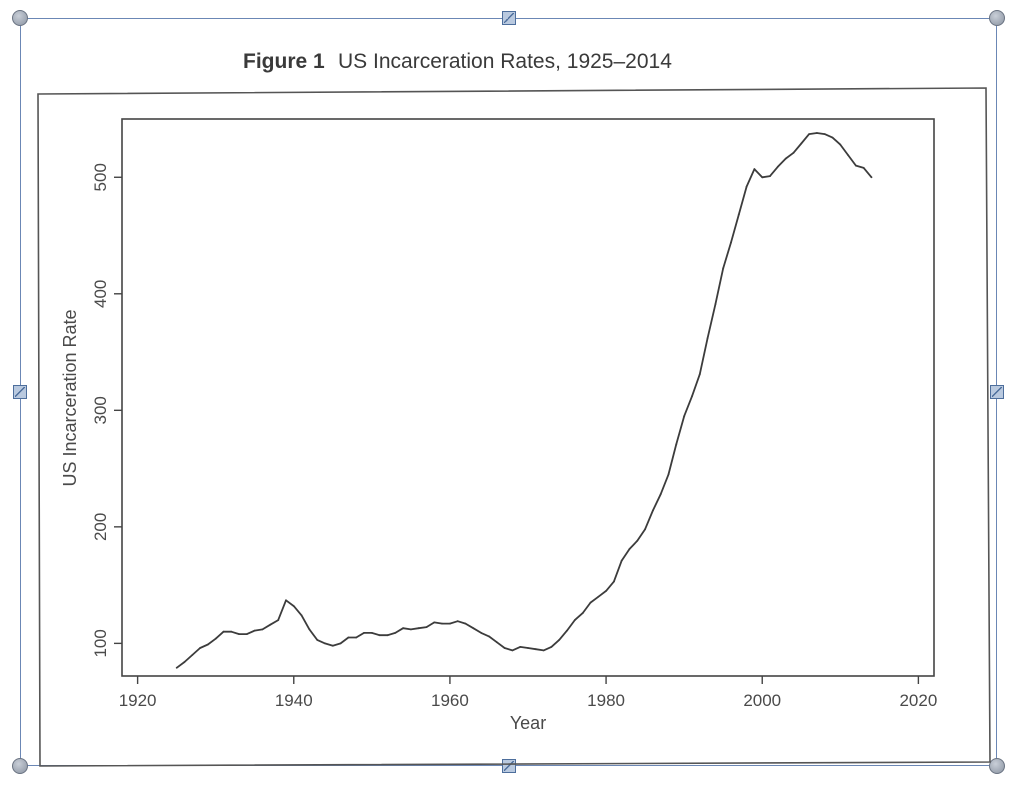  What do you see at coordinates (100, 643) in the screenshot?
I see `y-tick-label: 100` at bounding box center [100, 643].